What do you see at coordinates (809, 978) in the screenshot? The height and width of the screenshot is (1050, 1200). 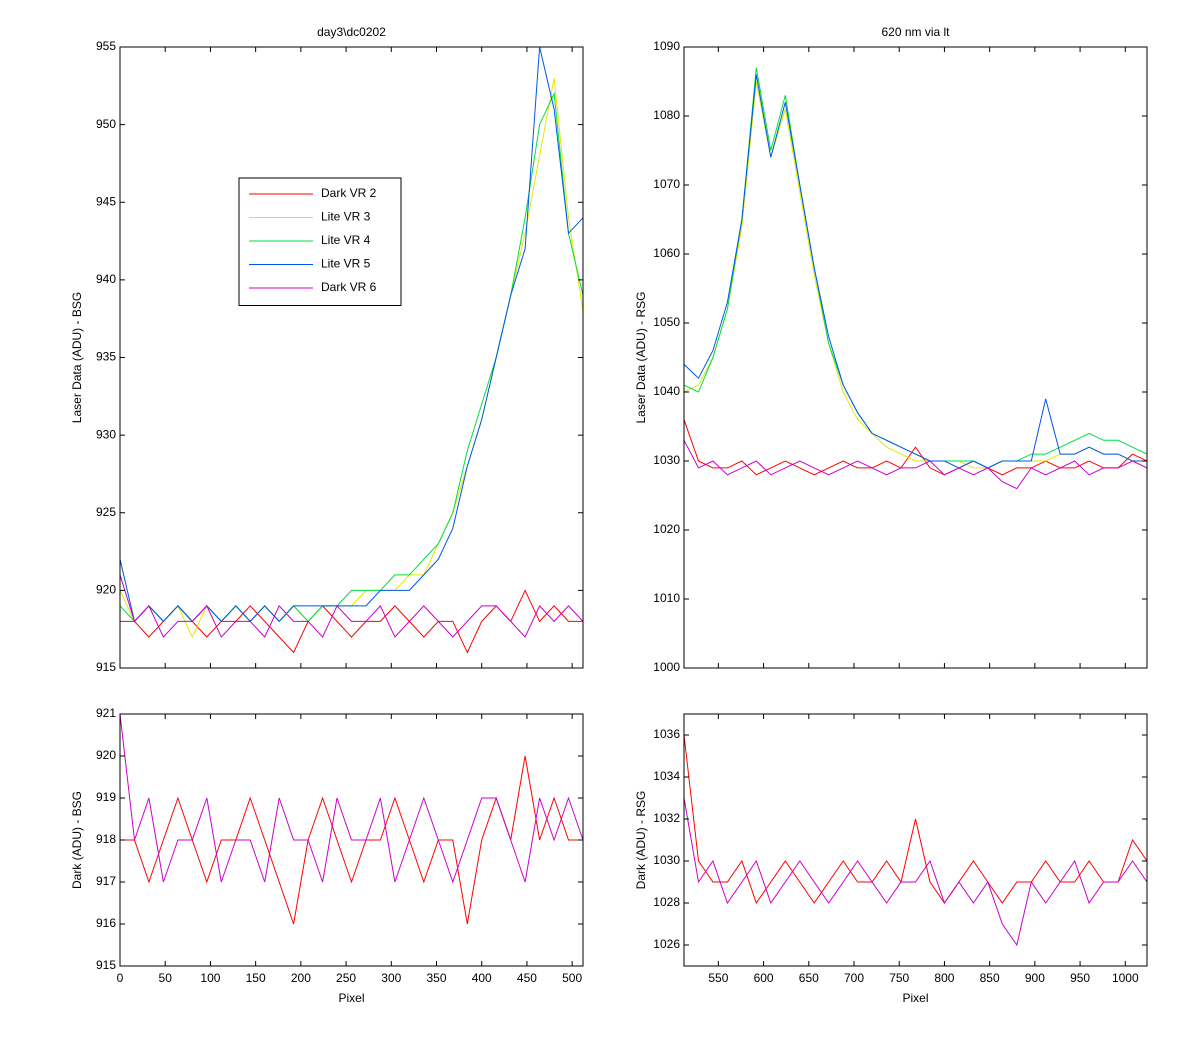 I see `x-tick-label: 650` at bounding box center [809, 978].